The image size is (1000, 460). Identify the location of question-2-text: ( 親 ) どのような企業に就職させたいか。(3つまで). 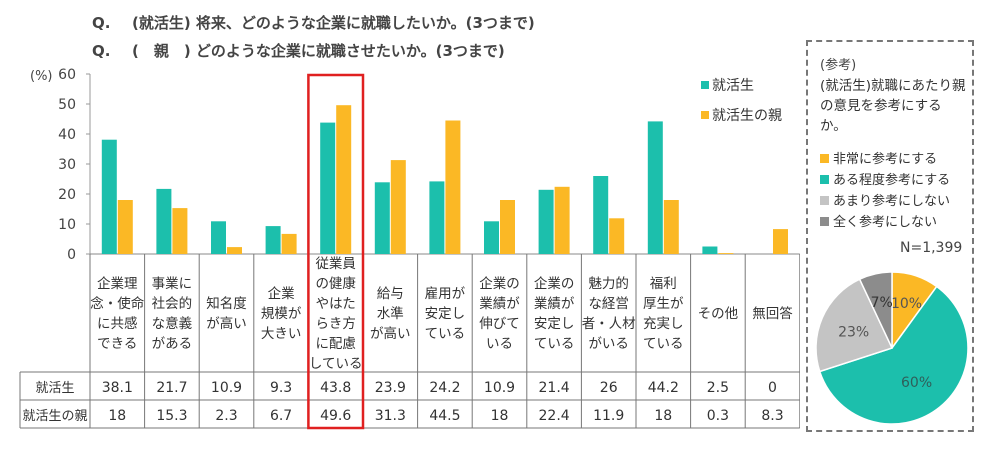
(318, 51).